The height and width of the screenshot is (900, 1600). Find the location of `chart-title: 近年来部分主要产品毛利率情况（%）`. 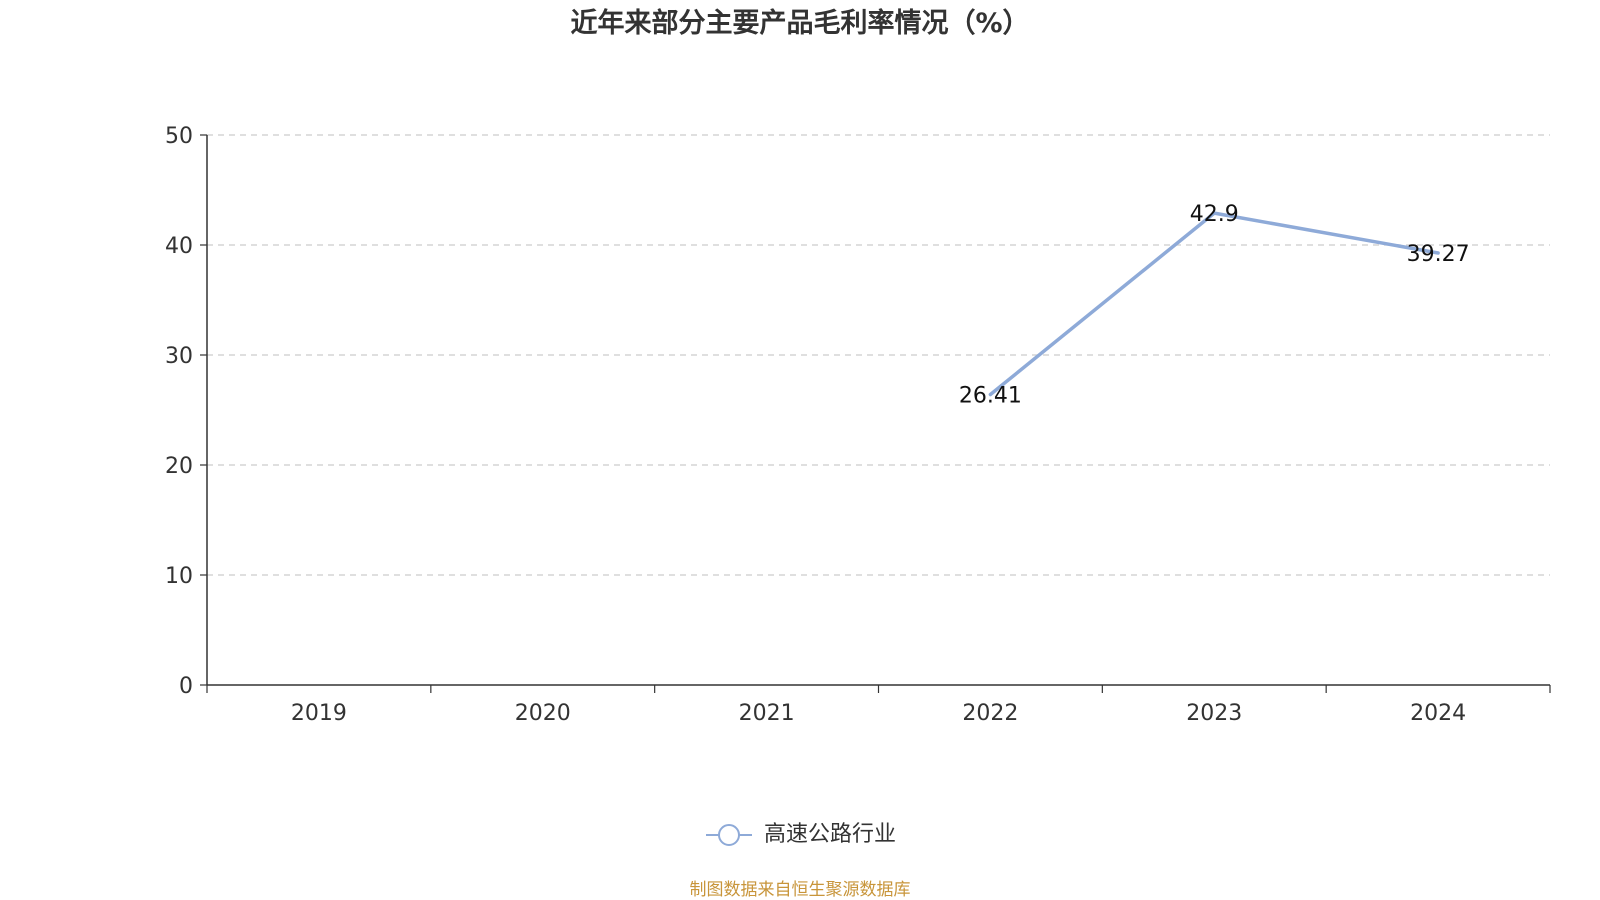

chart-title: 近年来部分主要产品毛利率情况（%） is located at coordinates (800, 23).